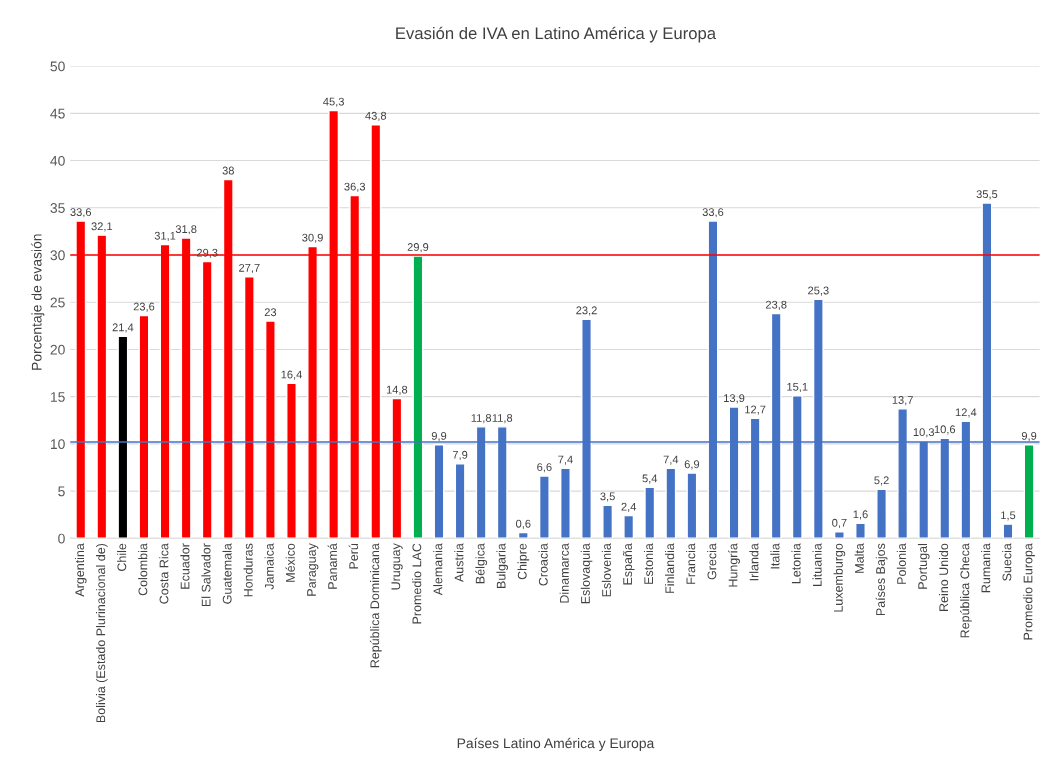 Image resolution: width=1048 pixels, height=769 pixels. I want to click on y-tick-label: 10, so click(57, 444).